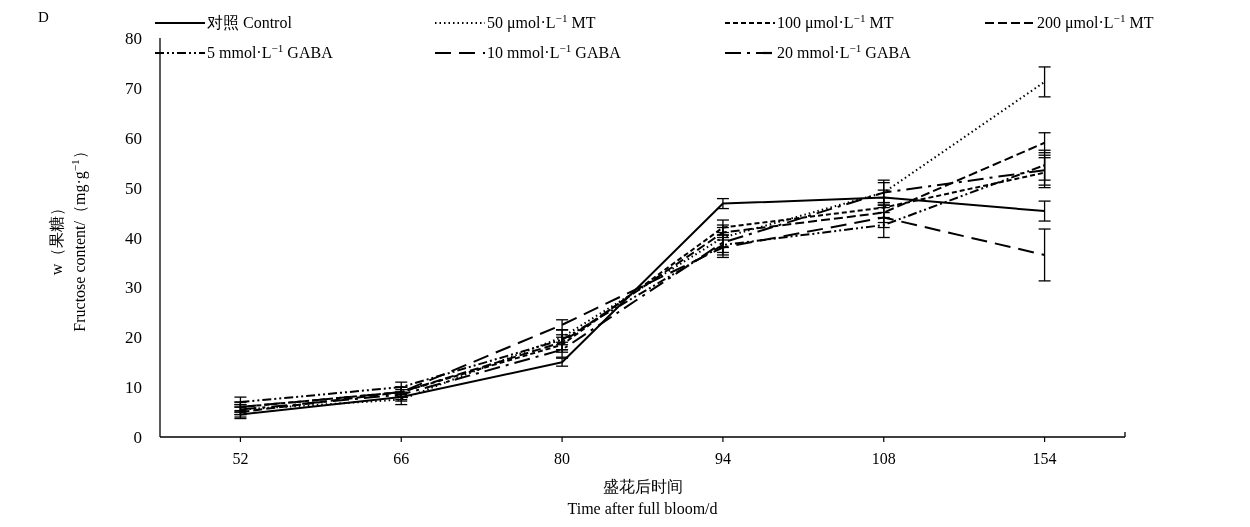  Describe the element at coordinates (133, 88) in the screenshot. I see `y-tick-label: 70` at that location.